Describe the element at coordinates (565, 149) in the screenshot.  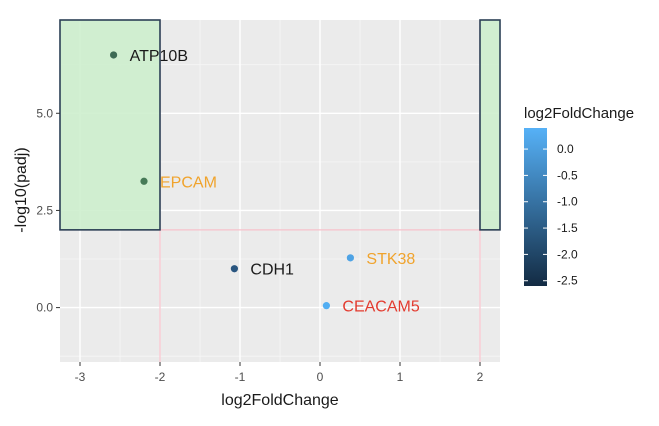
I see `legend-tick-label: 0.0` at that location.